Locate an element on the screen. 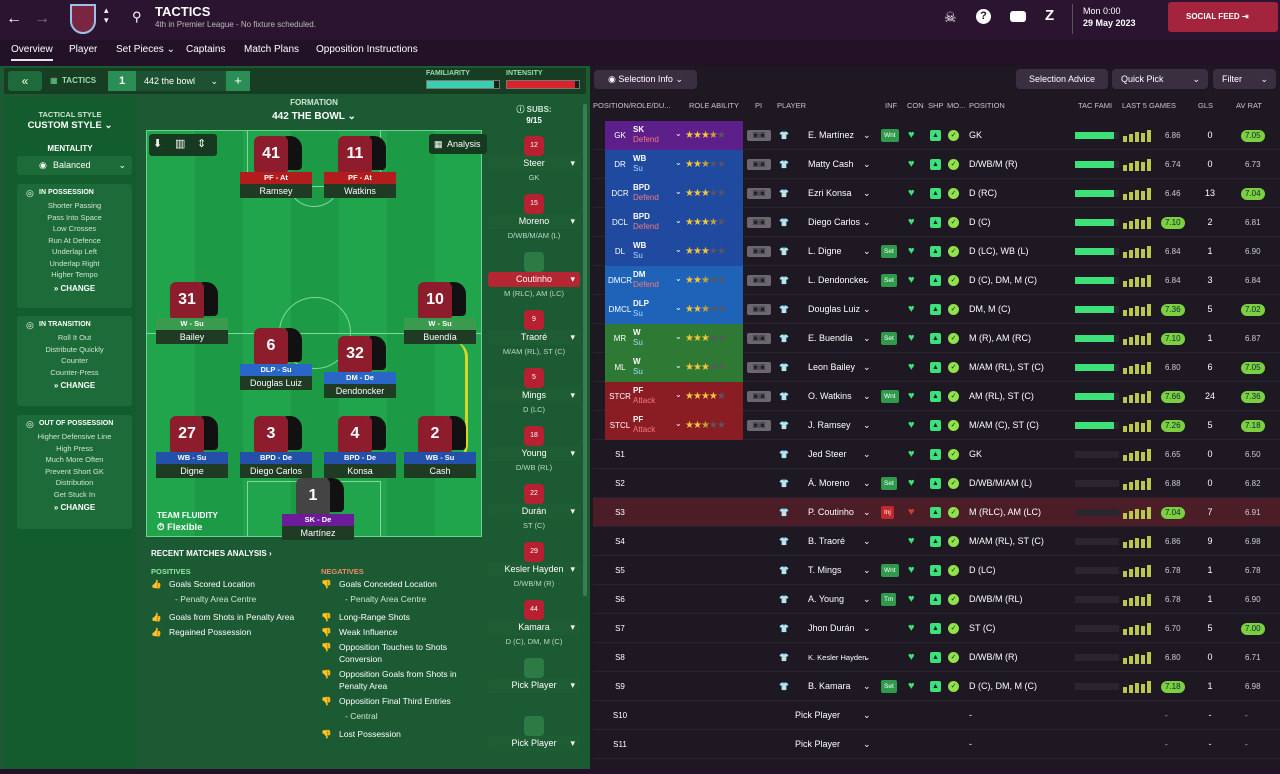 The image size is (1280, 774). tab-player: Player is located at coordinates (83, 49).